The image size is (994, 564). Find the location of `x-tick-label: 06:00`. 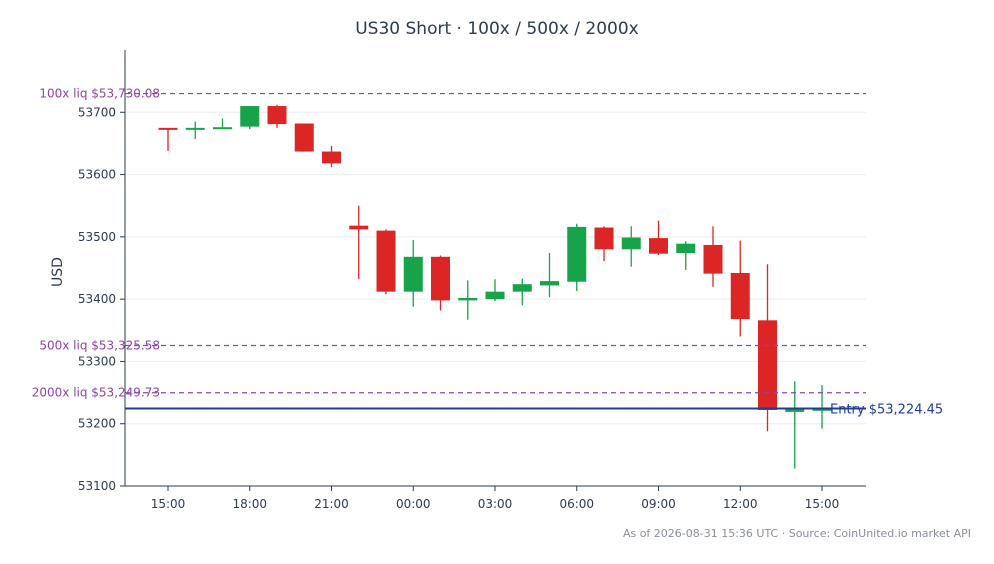

x-tick-label: 06:00 is located at coordinates (576, 504).